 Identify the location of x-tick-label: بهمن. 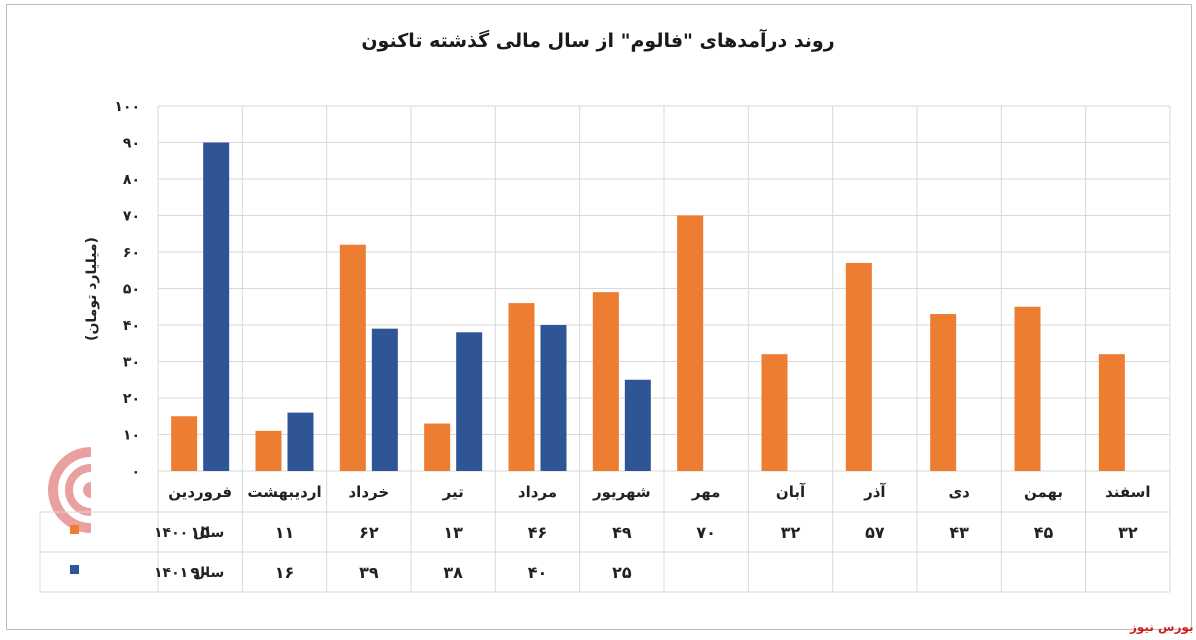
(1043, 492).